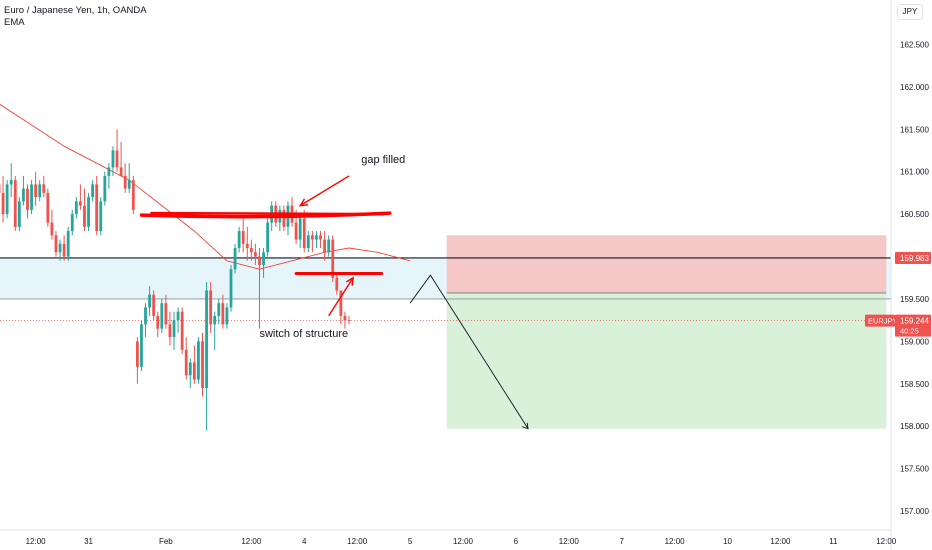  I want to click on switch-arrow-head, so click(349, 281).